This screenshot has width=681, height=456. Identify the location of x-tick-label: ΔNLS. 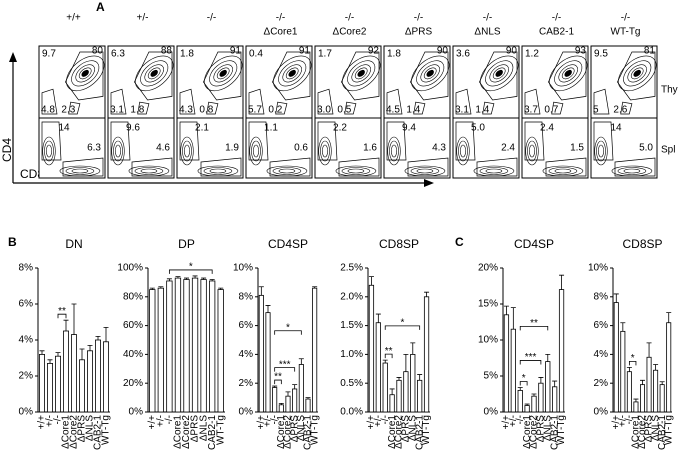
(547, 428).